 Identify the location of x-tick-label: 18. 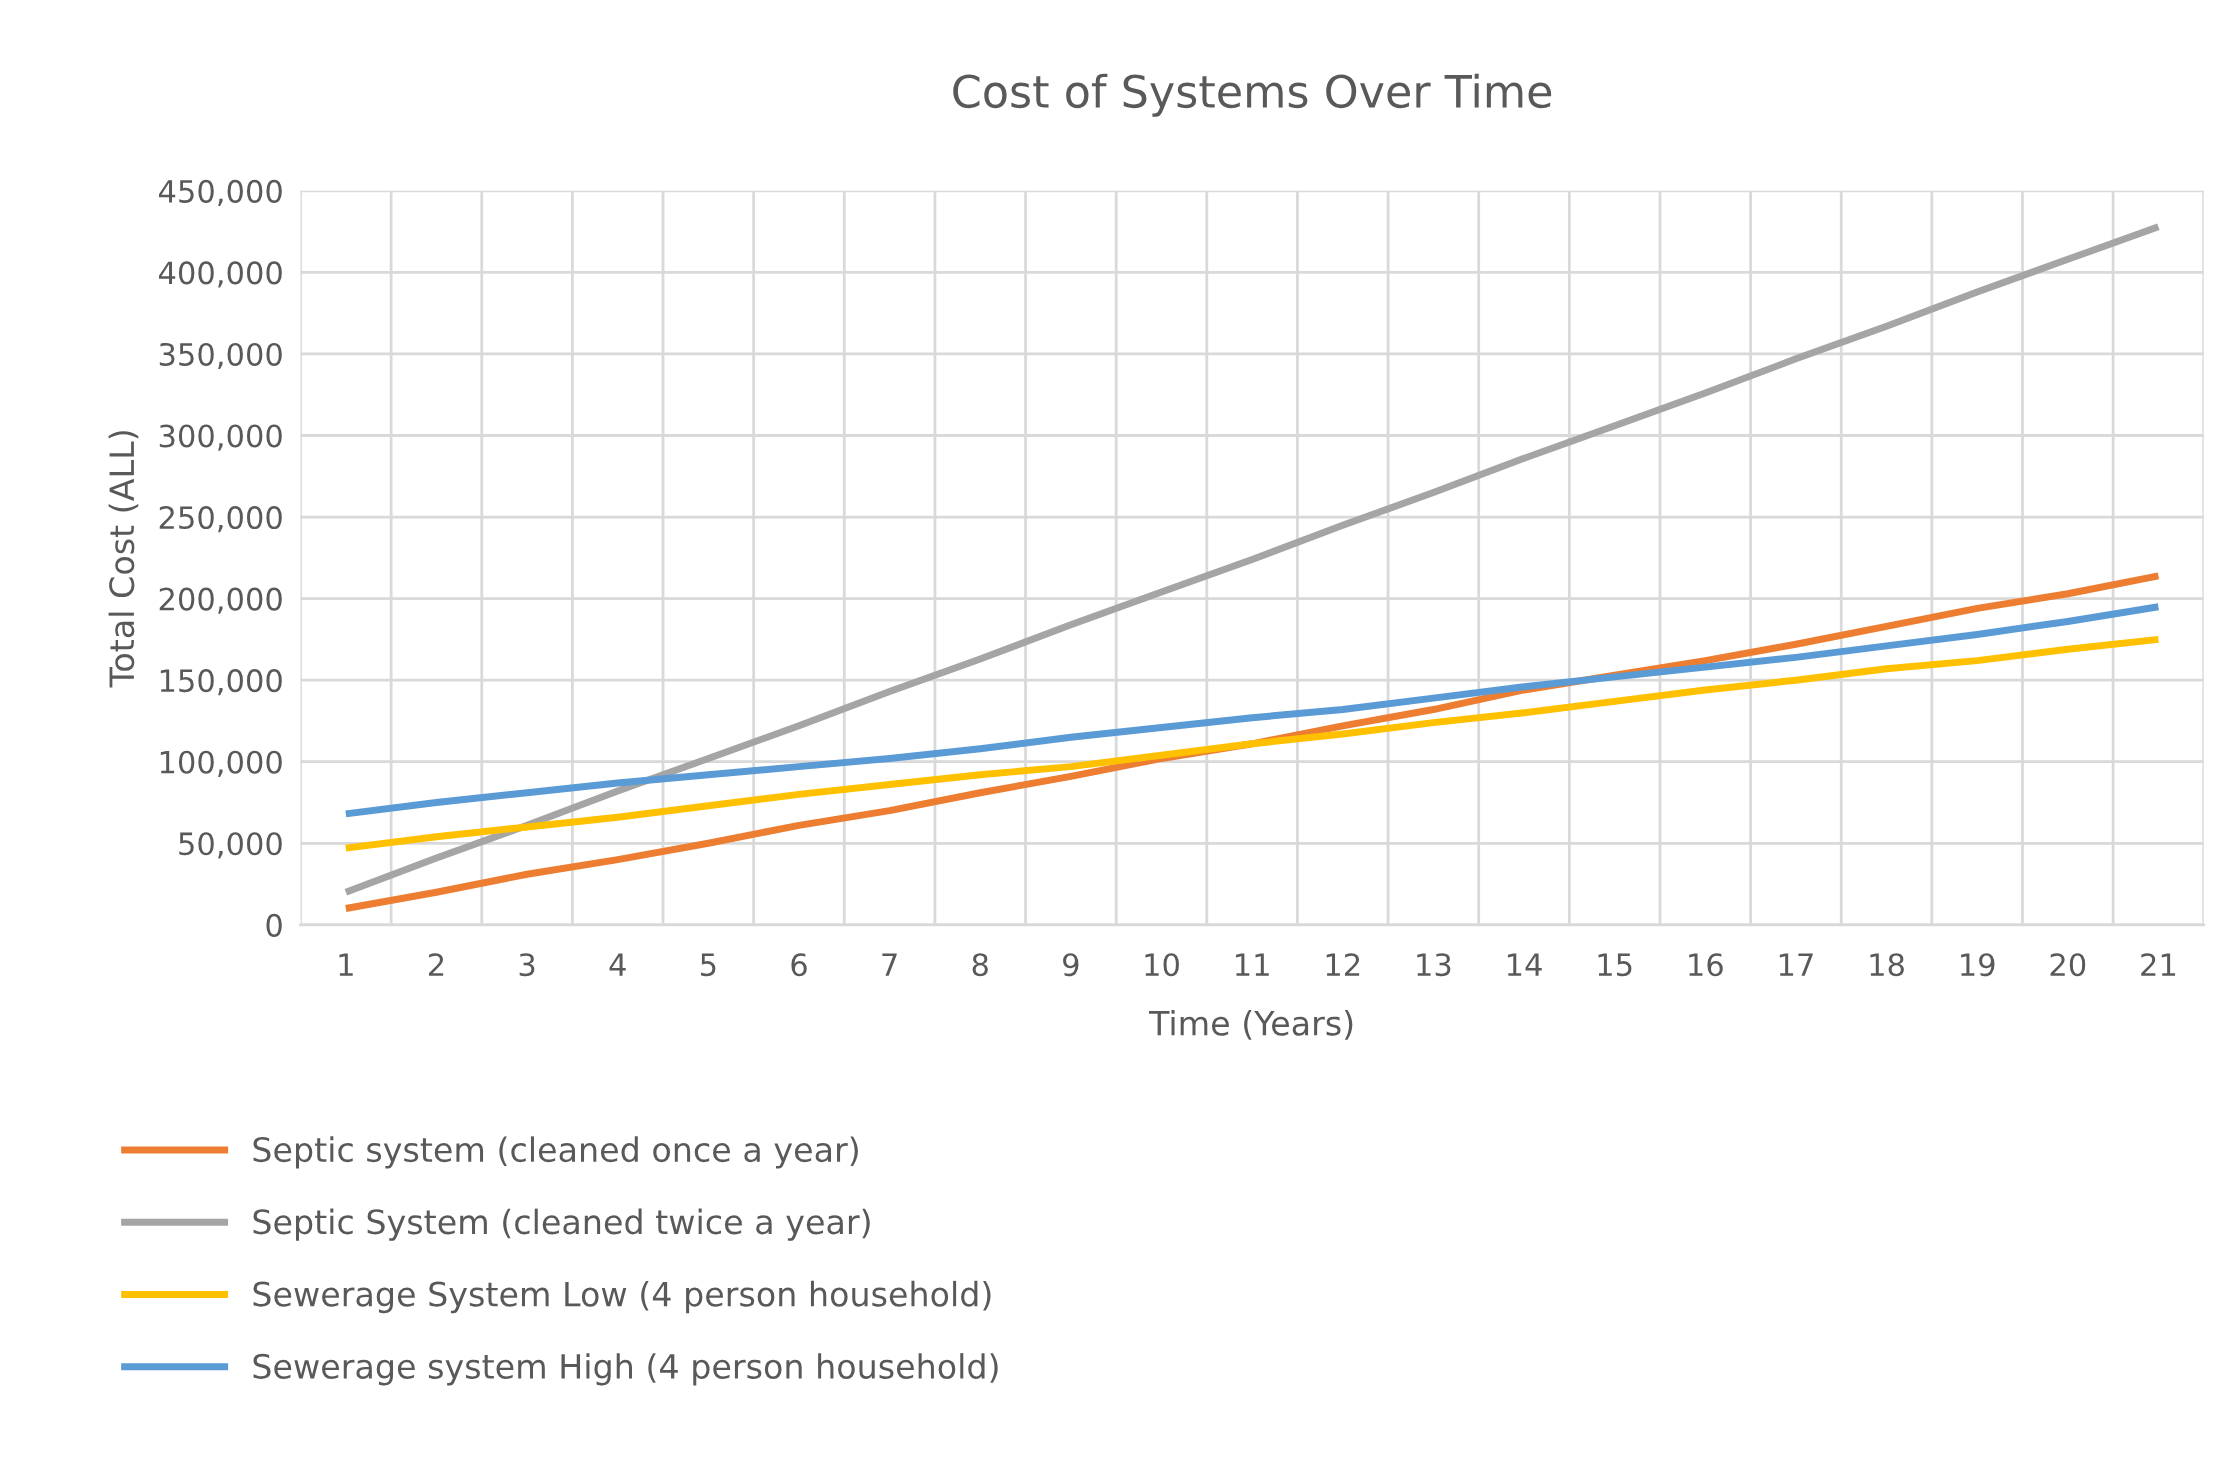
(1887, 965).